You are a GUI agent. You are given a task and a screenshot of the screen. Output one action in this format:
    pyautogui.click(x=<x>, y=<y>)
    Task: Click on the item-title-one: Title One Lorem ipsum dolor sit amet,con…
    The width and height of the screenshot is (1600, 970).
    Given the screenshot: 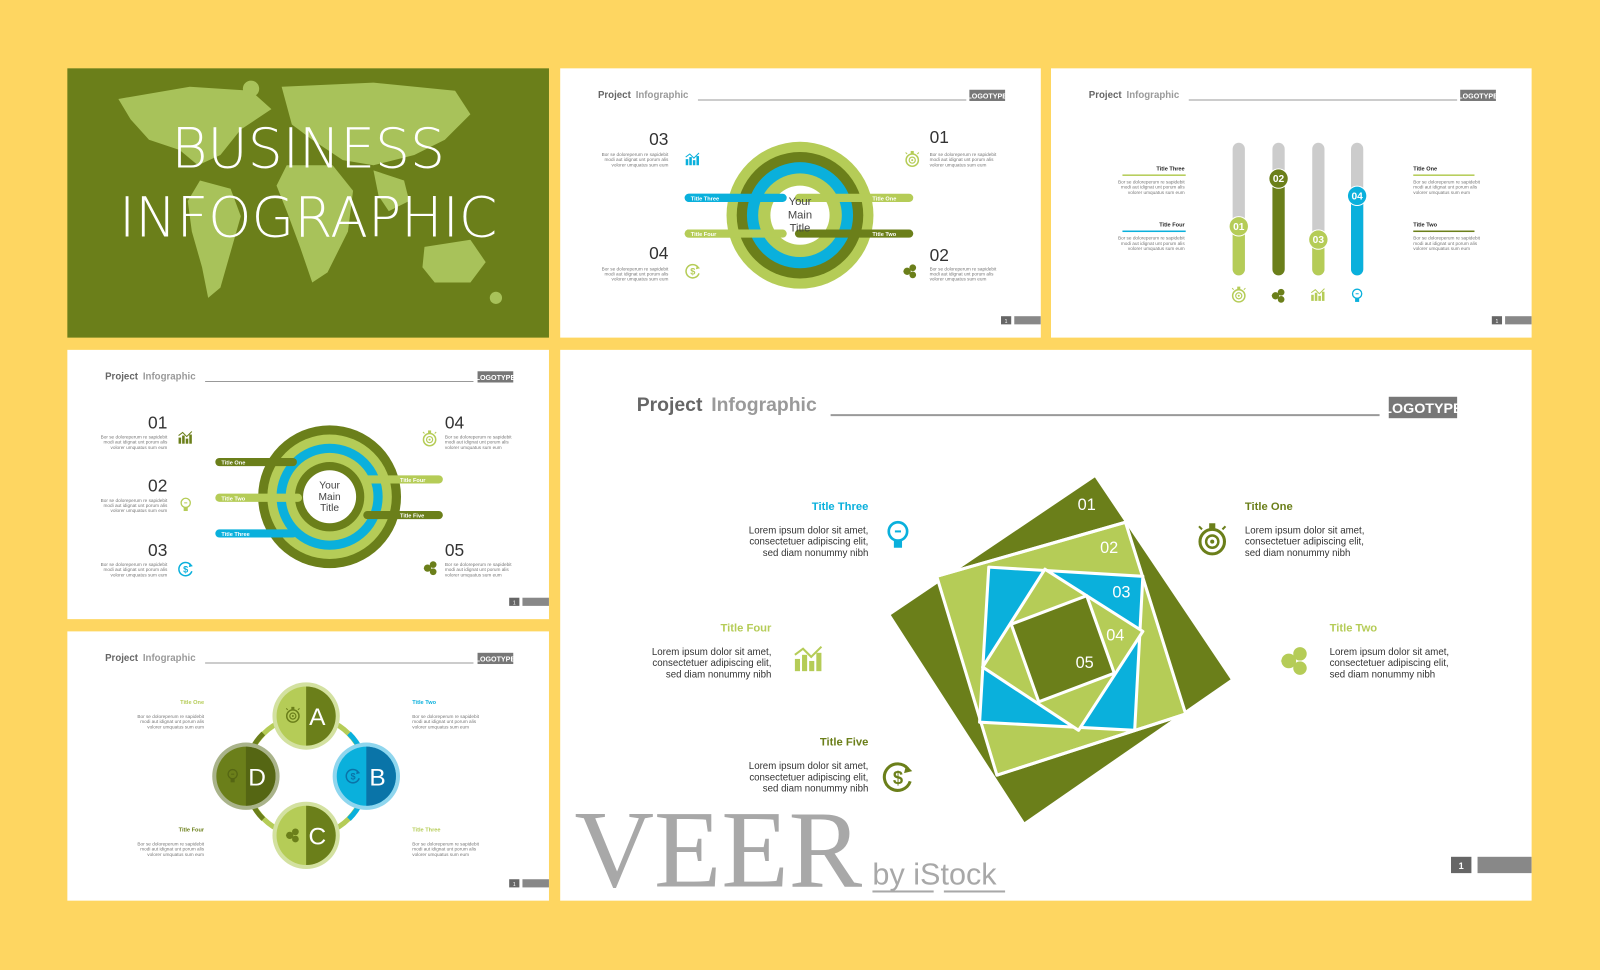 What is the action you would take?
    pyautogui.click(x=1305, y=530)
    